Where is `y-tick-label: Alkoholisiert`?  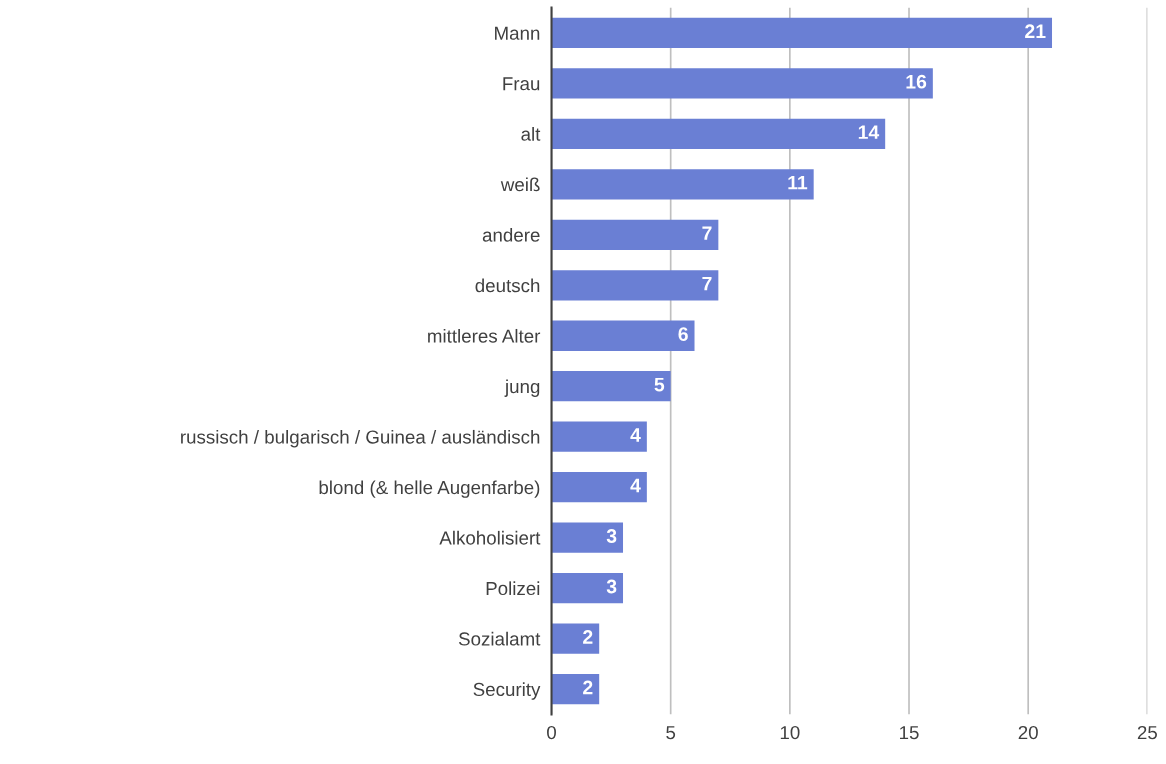 y-tick-label: Alkoholisiert is located at coordinates (490, 537).